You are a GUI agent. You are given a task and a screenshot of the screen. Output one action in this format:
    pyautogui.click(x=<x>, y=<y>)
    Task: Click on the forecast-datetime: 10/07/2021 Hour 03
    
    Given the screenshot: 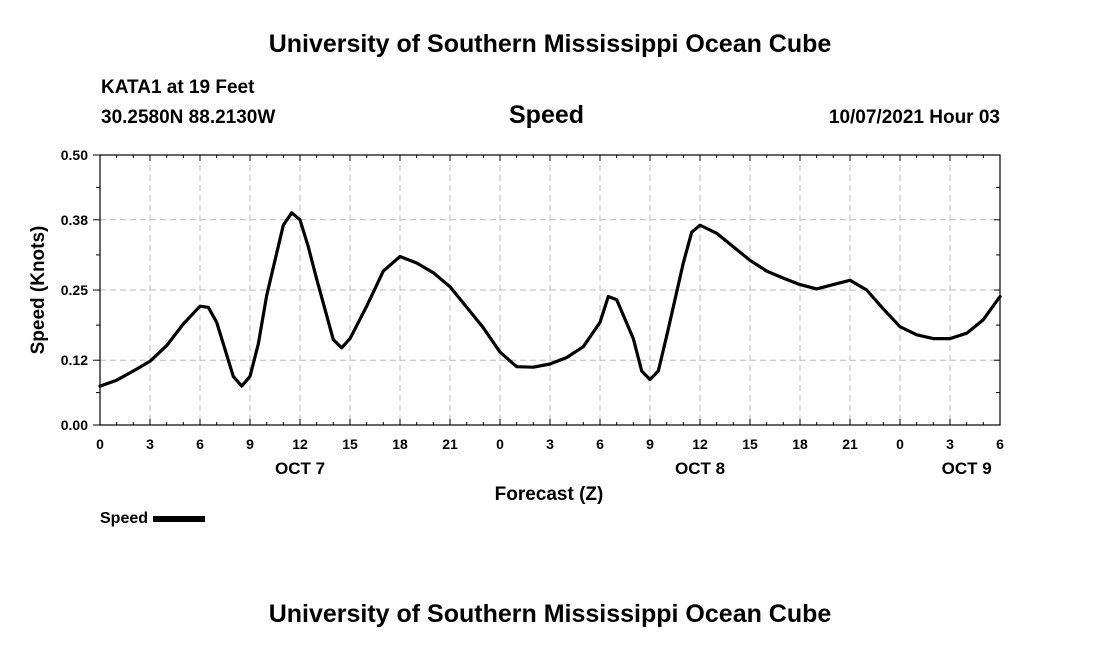 What is the action you would take?
    pyautogui.click(x=914, y=117)
    